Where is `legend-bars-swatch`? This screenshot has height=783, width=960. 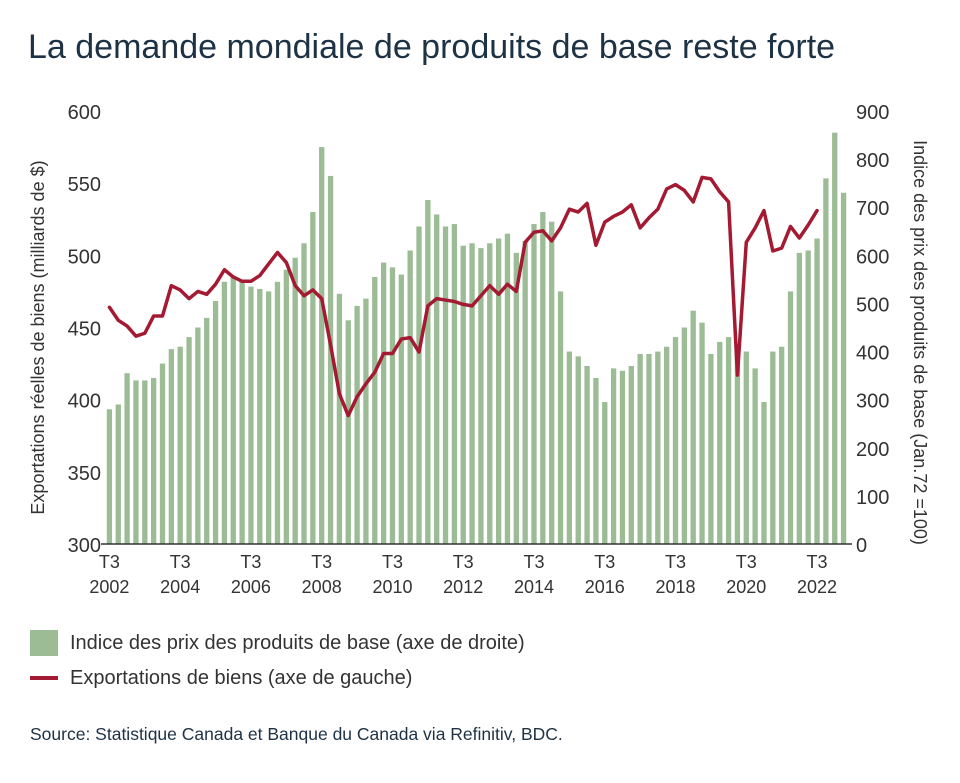 legend-bars-swatch is located at coordinates (44, 643).